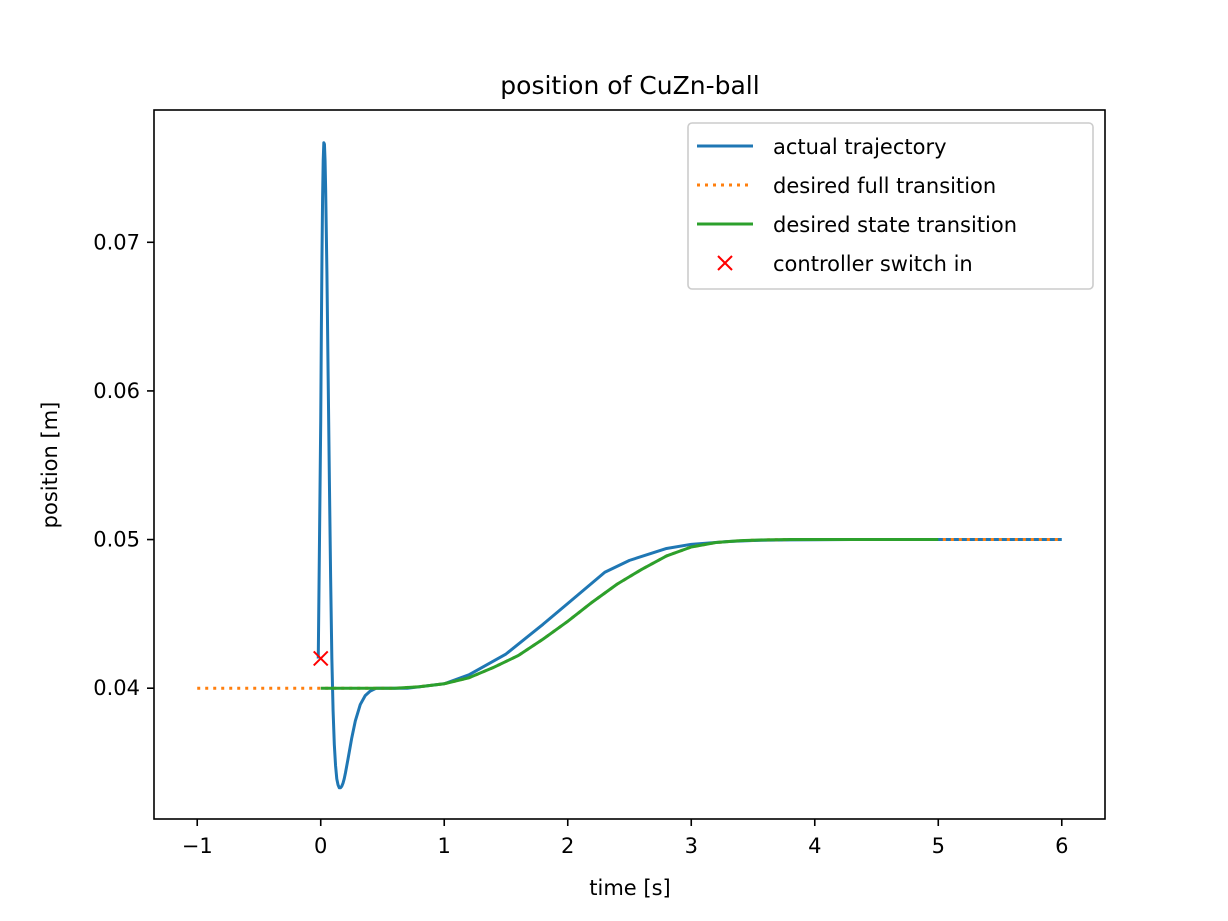  I want to click on x-tick-label: 1, so click(444, 846).